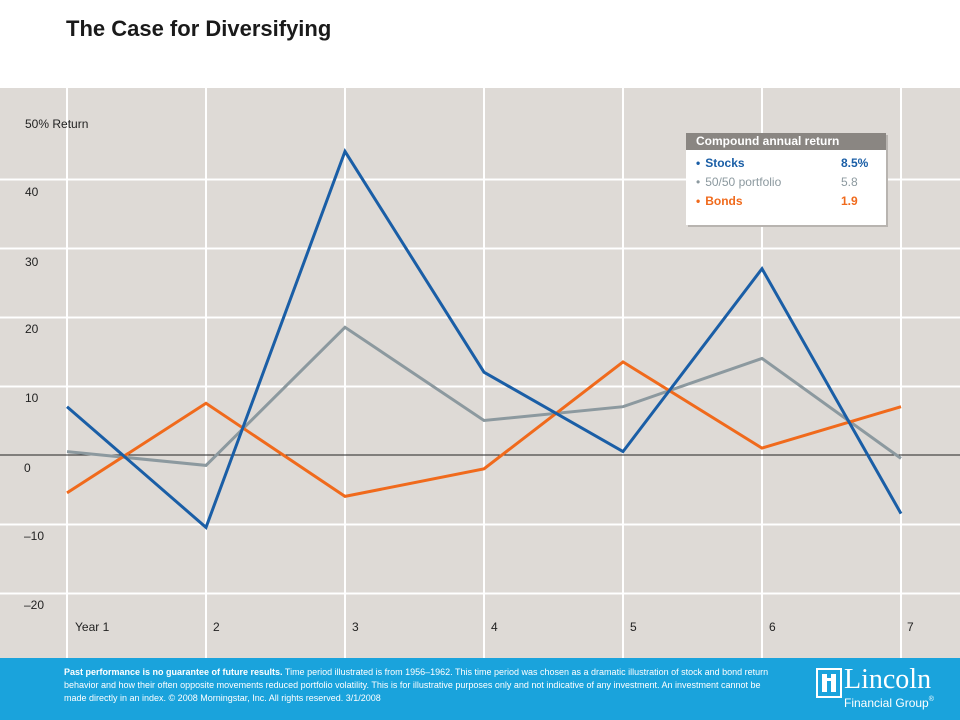  I want to click on legend-item: • 50/50 portfolio 5.8, so click(786, 182).